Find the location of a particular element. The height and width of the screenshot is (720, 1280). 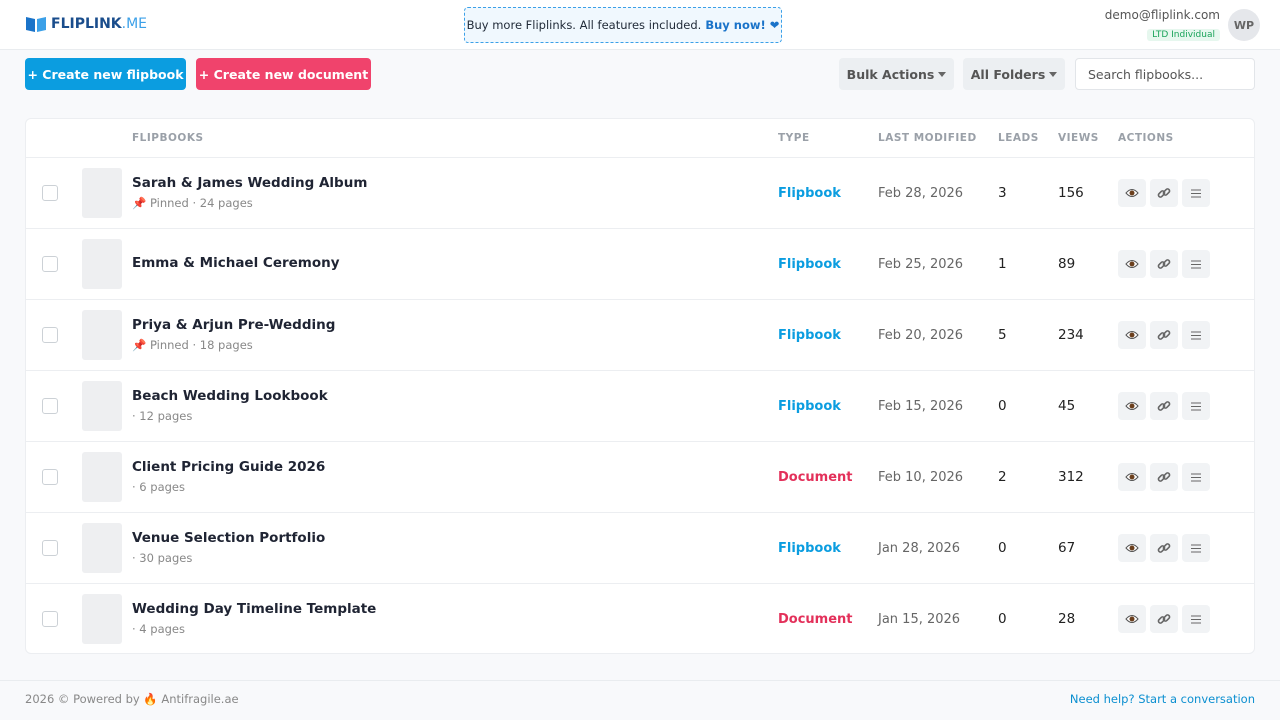

flipbook-meta: · 12 pages is located at coordinates (162, 416).